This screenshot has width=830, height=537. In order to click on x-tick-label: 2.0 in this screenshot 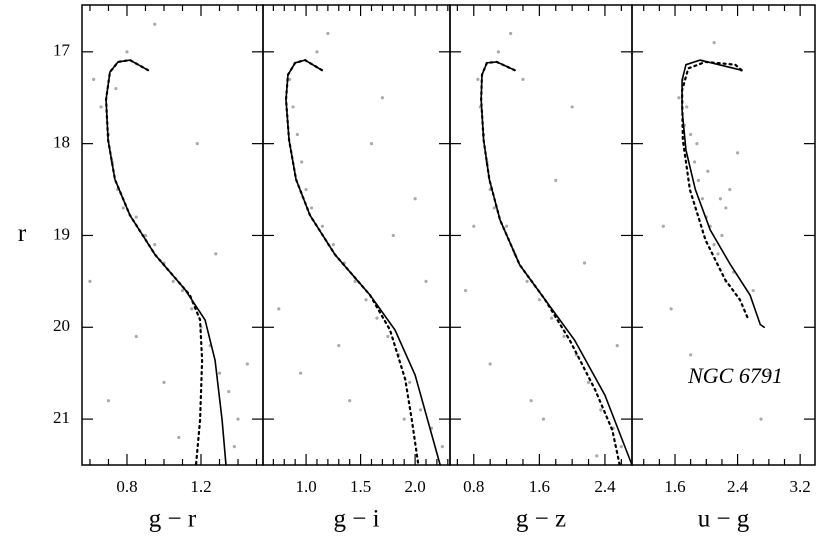, I will do `click(414, 486)`.